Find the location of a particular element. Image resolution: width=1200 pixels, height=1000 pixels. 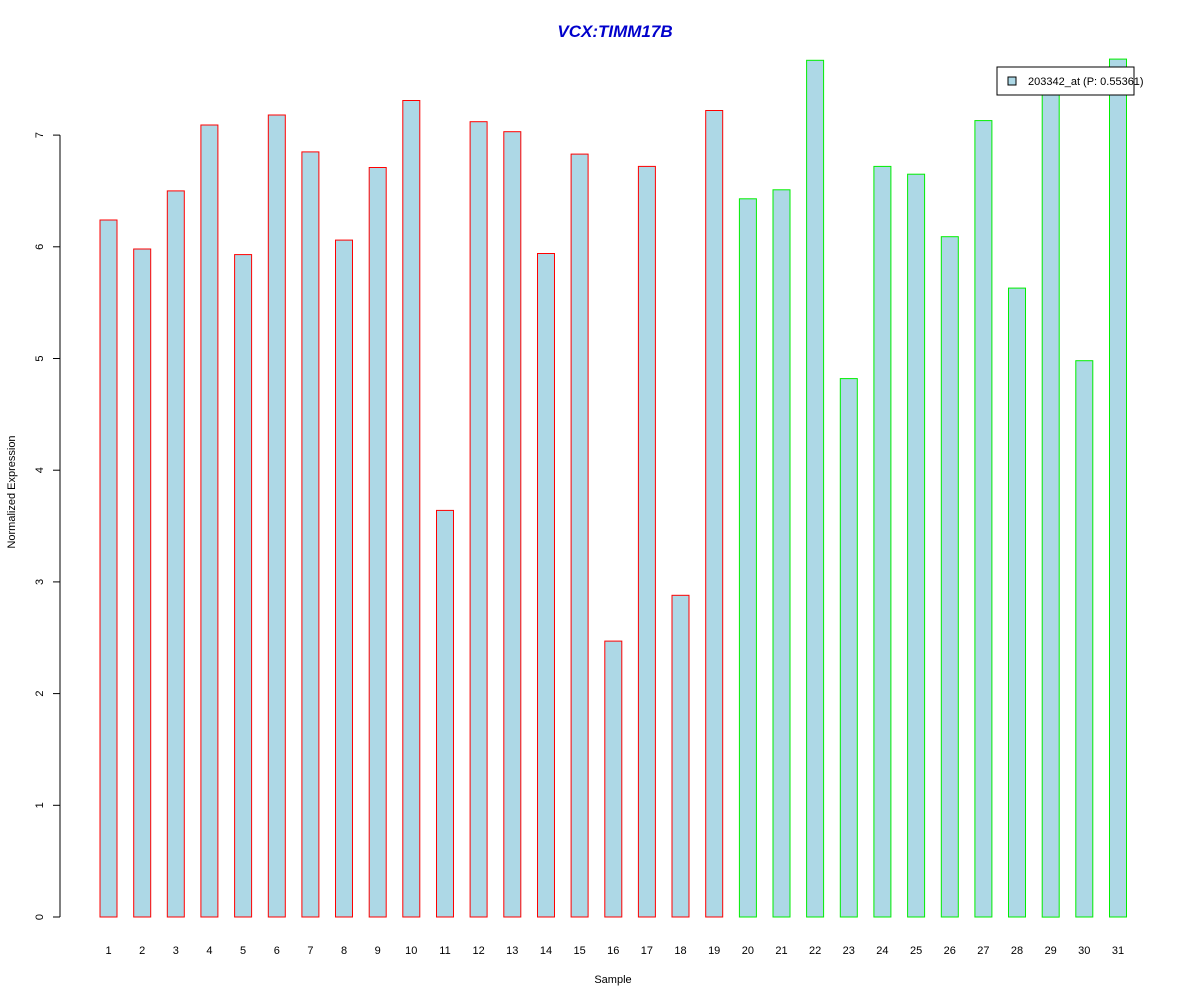

x-tick-label: 1 is located at coordinates (108, 951).